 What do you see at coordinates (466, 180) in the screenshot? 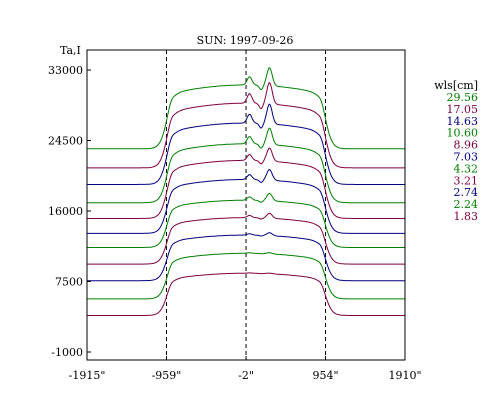
I see `legend-entry: 3.21` at bounding box center [466, 180].